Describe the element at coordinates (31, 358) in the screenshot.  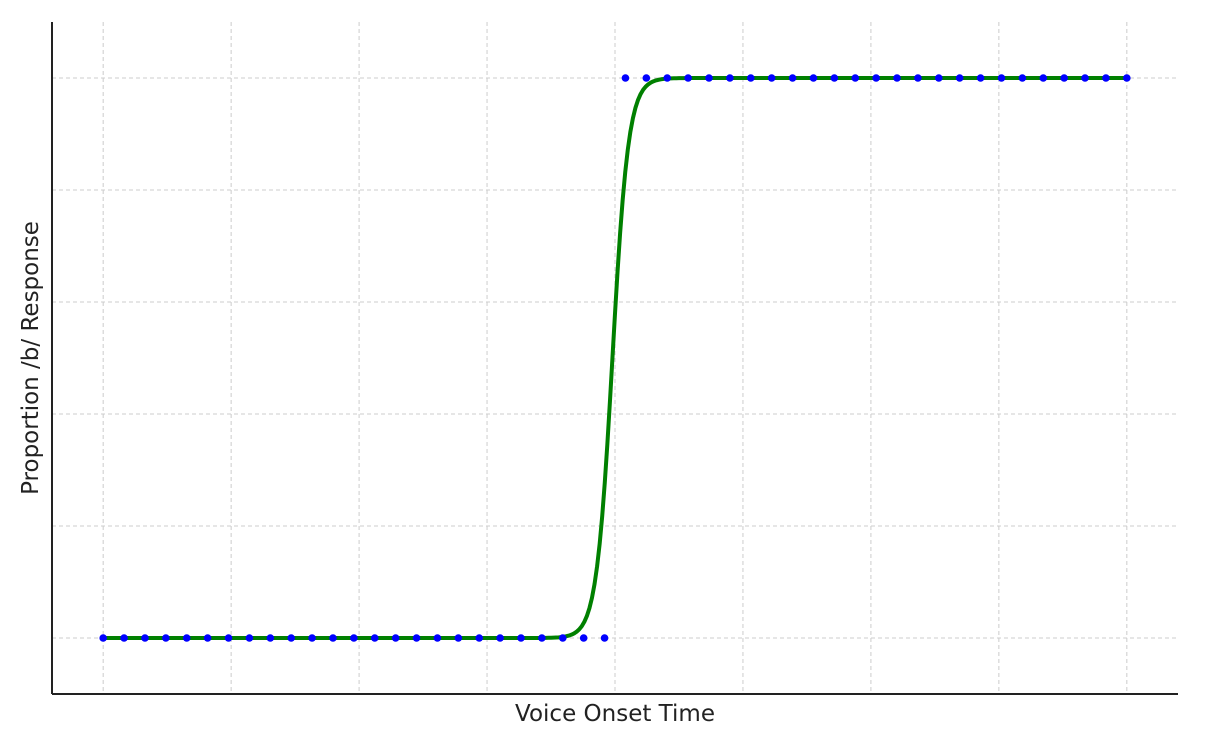
I see `y-axis-label: Proportion /b/ Response` at that location.